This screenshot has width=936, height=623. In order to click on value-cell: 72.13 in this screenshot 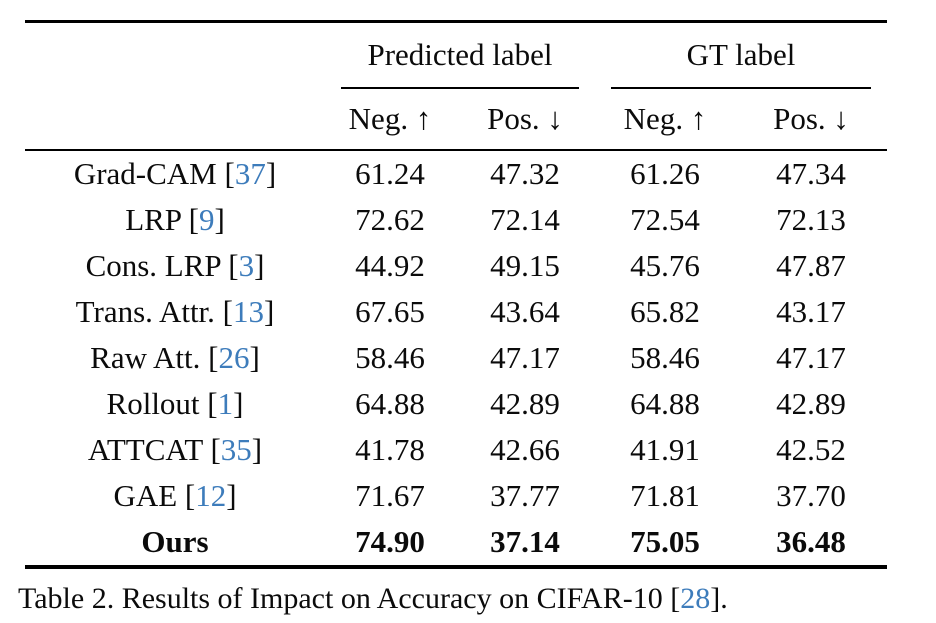, I will do `click(811, 219)`.